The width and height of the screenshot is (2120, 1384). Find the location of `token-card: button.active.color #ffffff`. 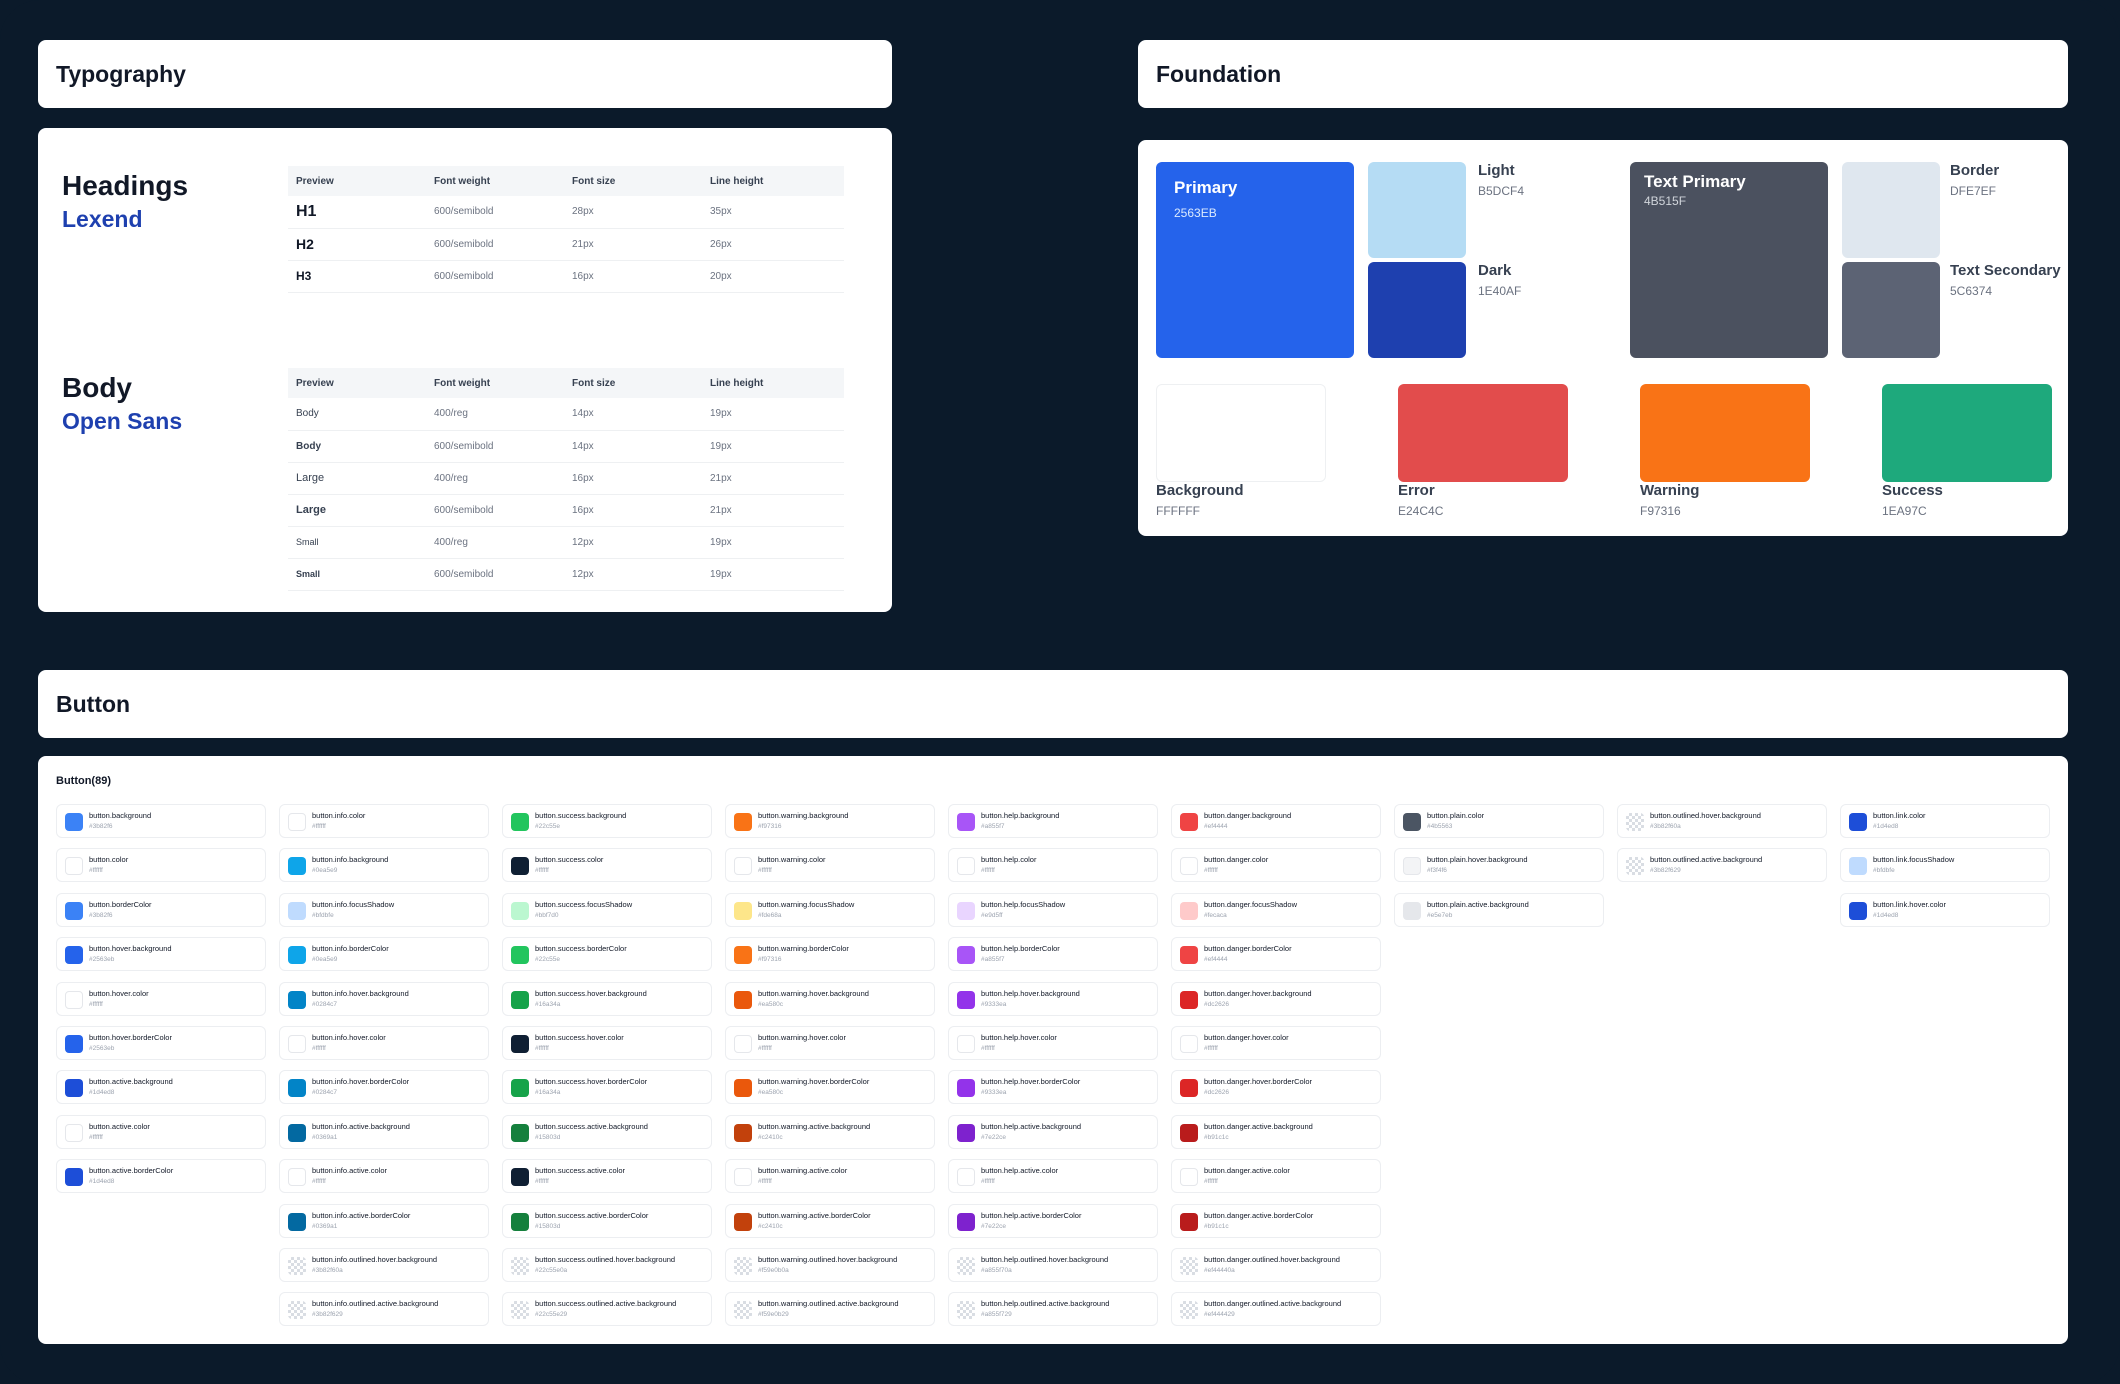

token-card: button.active.color #ffffff is located at coordinates (161, 1131).